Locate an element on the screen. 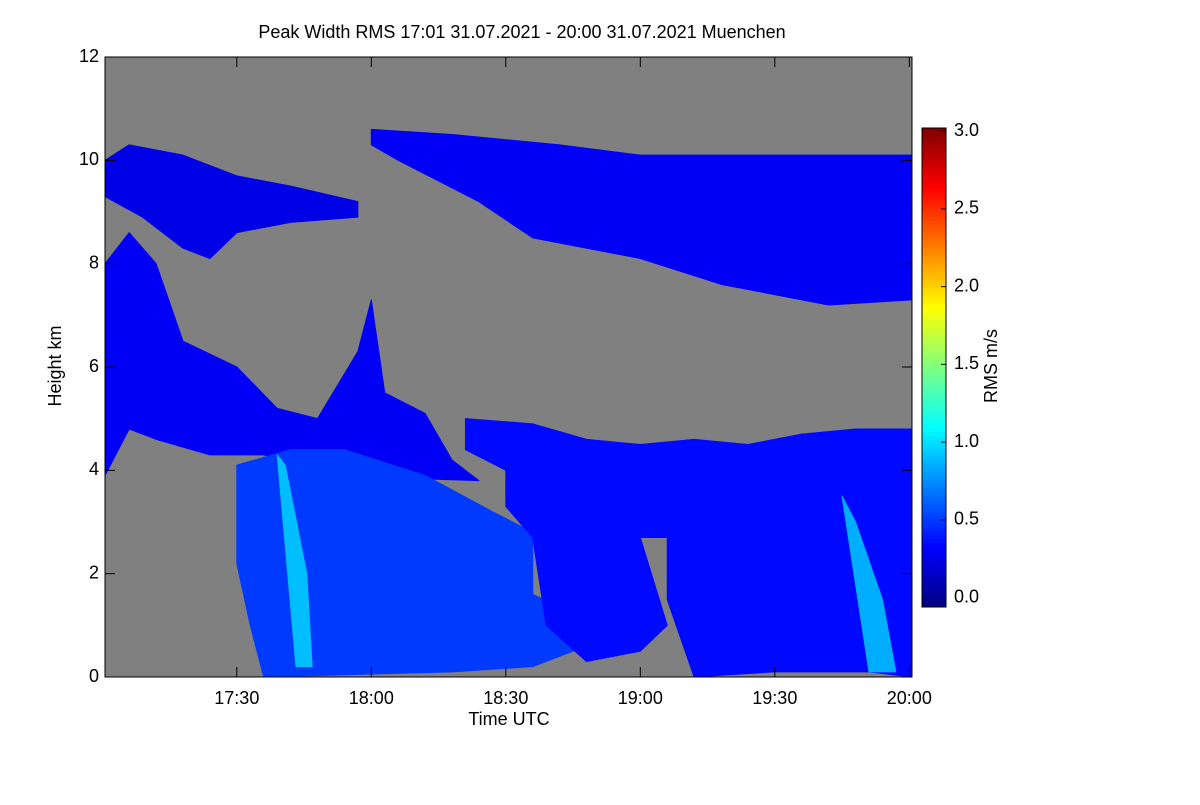 This screenshot has width=1200, height=805. x-tick-label: 19:00 is located at coordinates (640, 698).